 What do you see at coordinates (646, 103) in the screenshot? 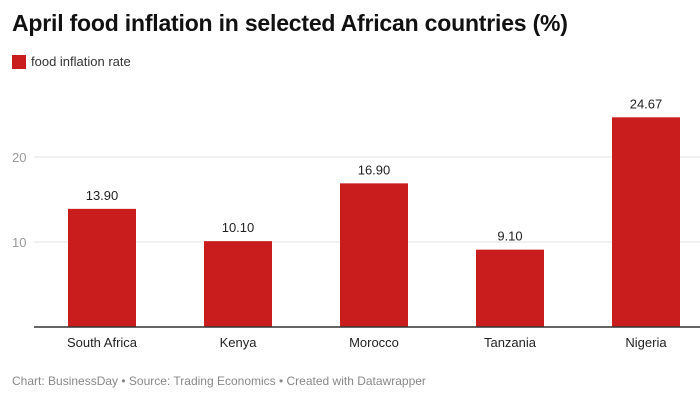
I see `bar-value-label: 24.67` at bounding box center [646, 103].